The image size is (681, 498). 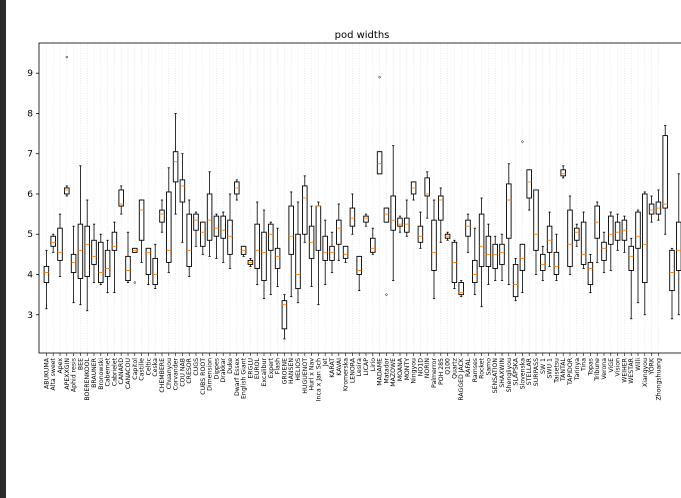 I want to click on x-tick-label: SLAPSKA, so click(x=516, y=371).